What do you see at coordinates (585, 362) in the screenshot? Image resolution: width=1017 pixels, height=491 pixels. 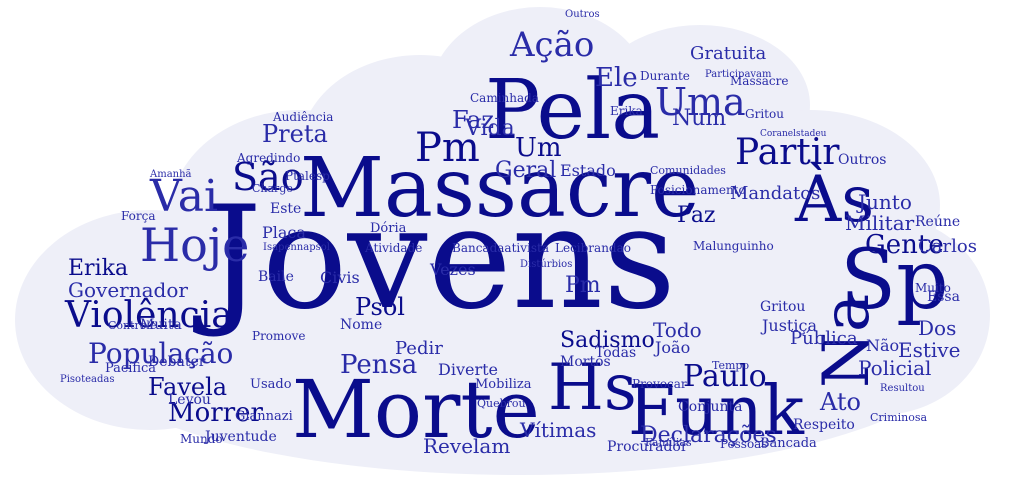 I see `word-mortos: Mortos` at bounding box center [585, 362].